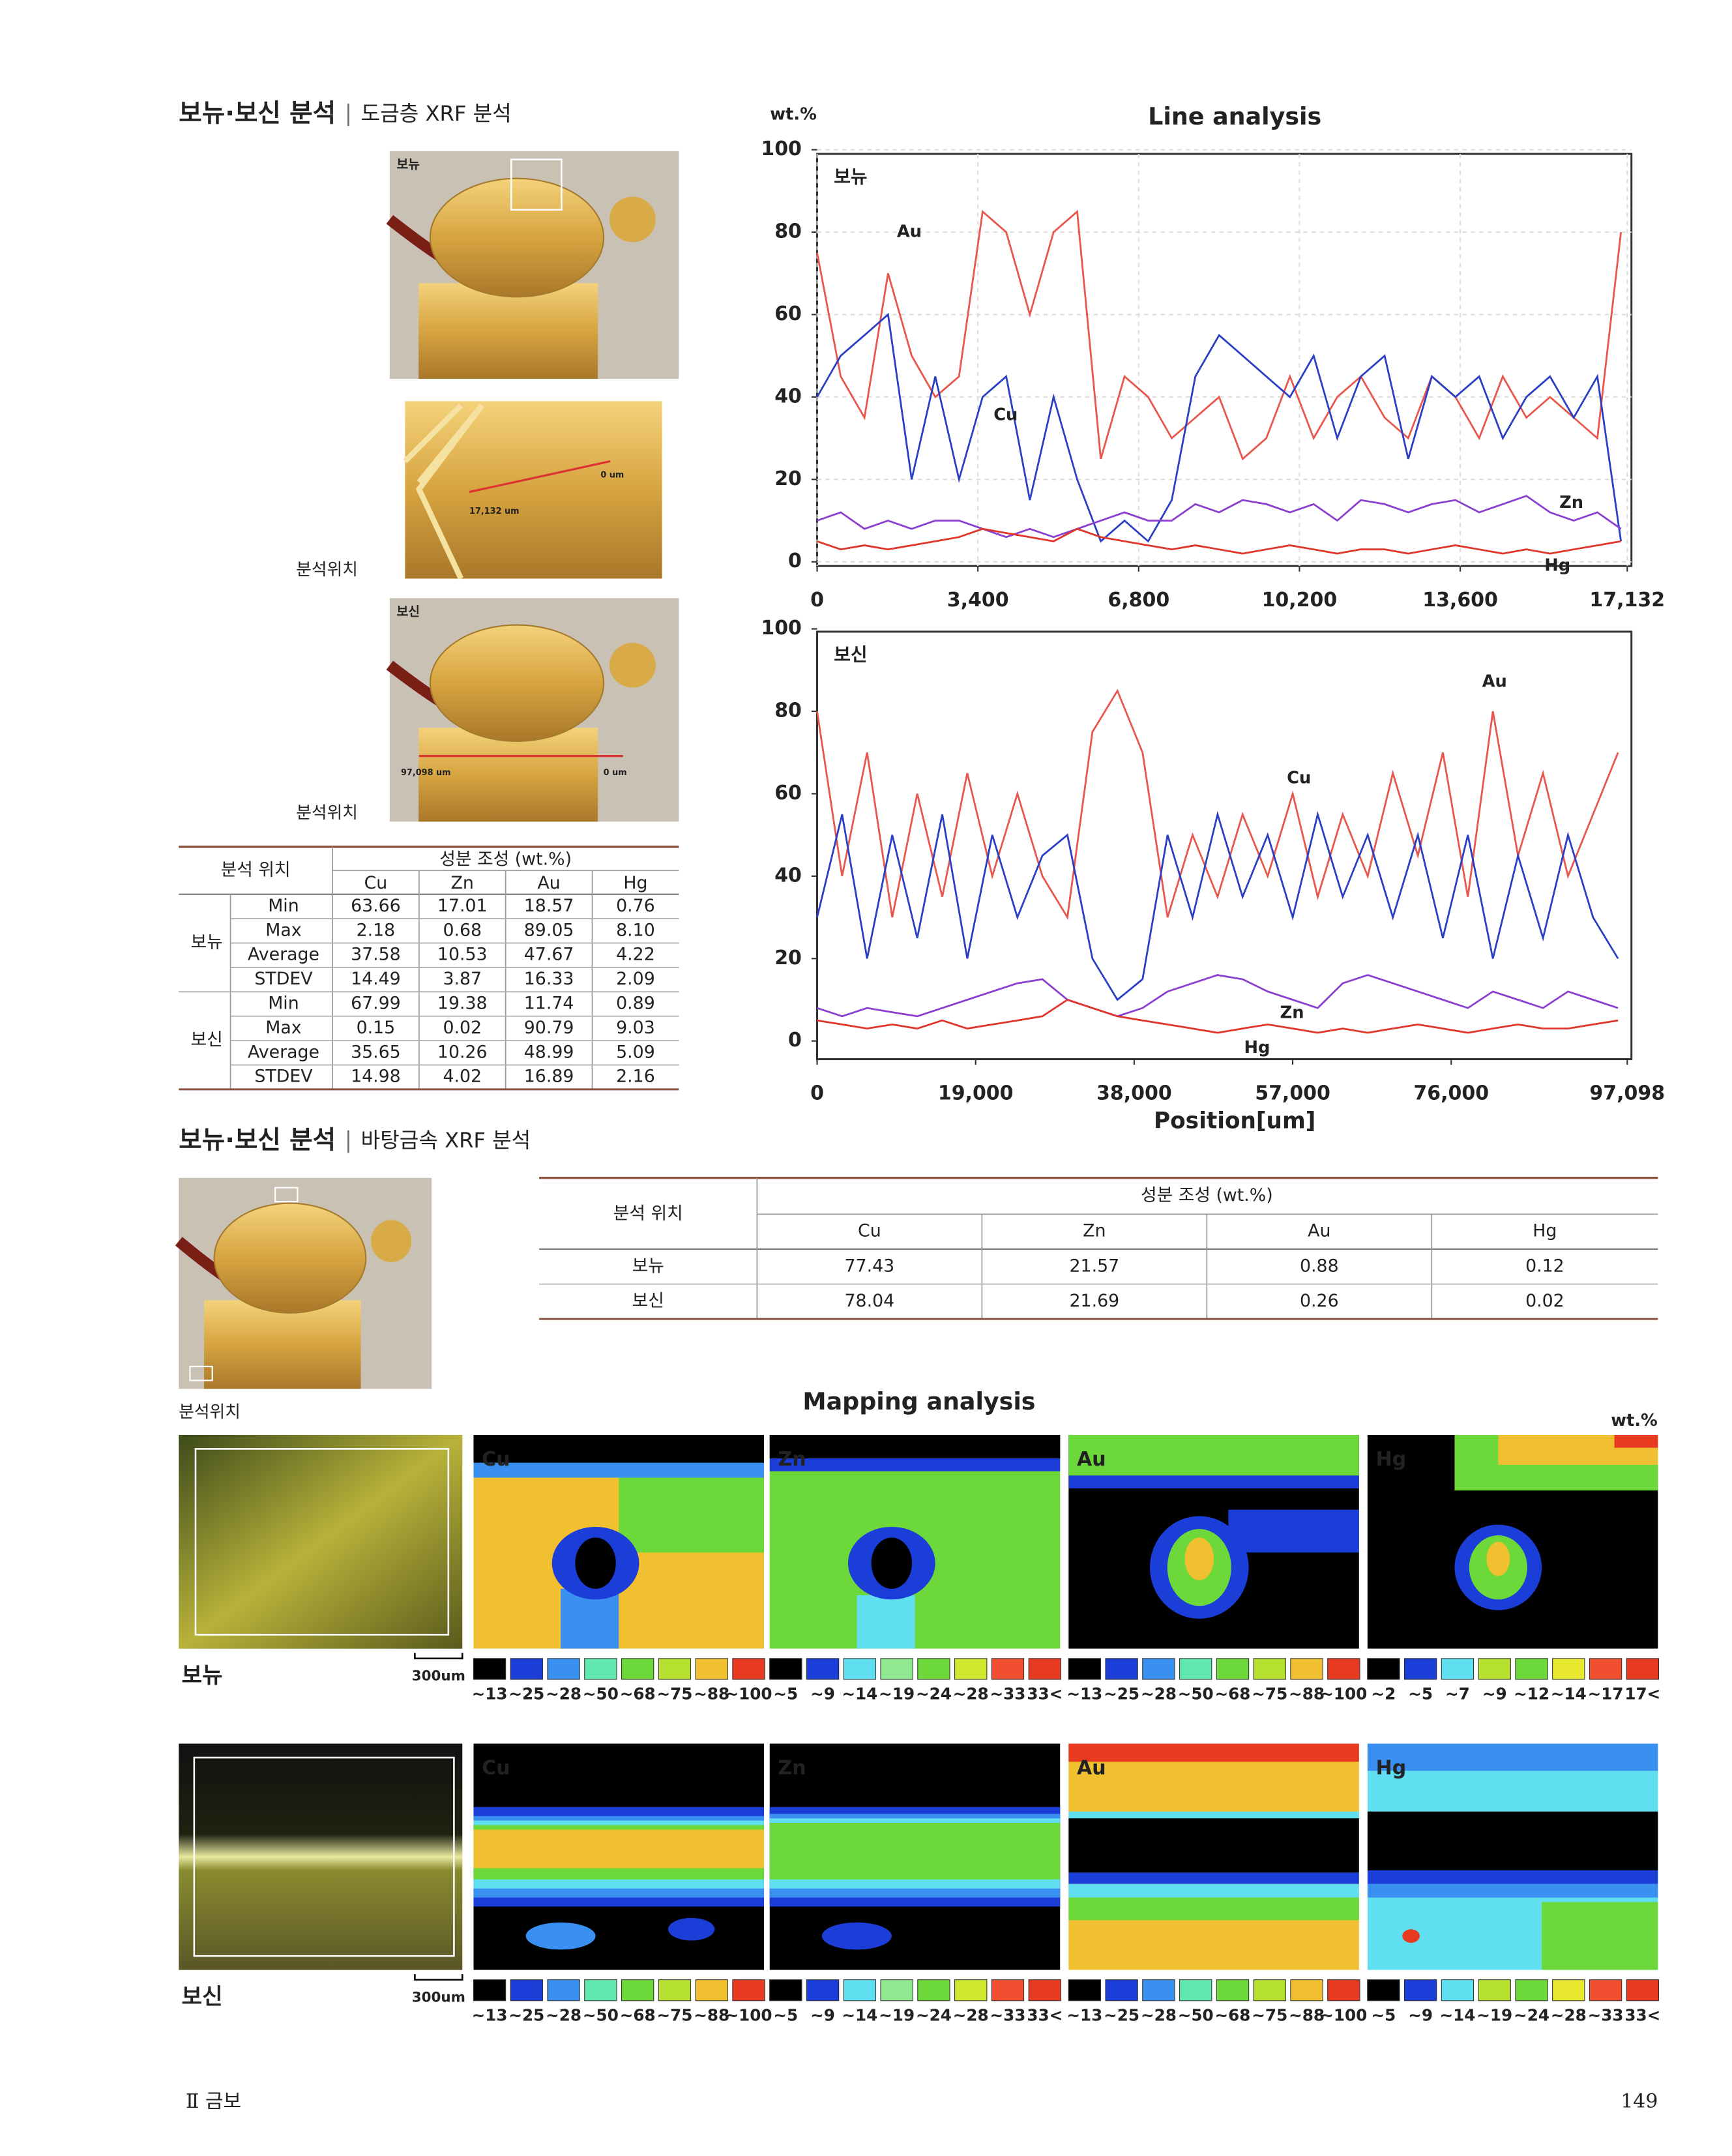  Describe the element at coordinates (850, 654) in the screenshot. I see `panel-label: 보신` at that location.